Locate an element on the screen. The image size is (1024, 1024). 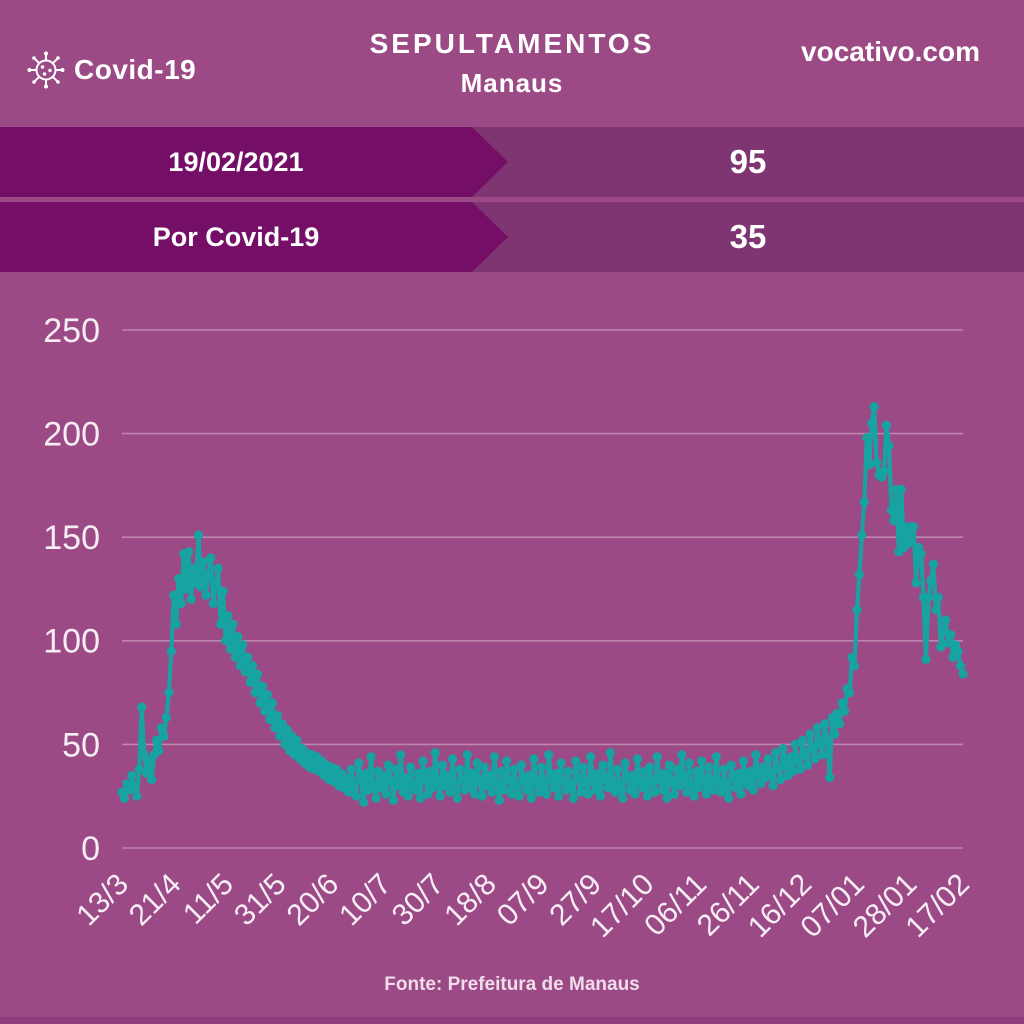
virus-icon is located at coordinates (46, 70).